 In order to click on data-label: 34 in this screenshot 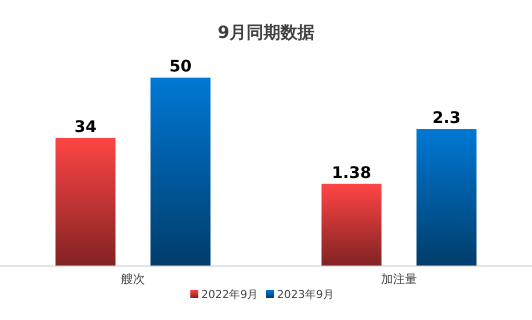, I will do `click(85, 126)`.